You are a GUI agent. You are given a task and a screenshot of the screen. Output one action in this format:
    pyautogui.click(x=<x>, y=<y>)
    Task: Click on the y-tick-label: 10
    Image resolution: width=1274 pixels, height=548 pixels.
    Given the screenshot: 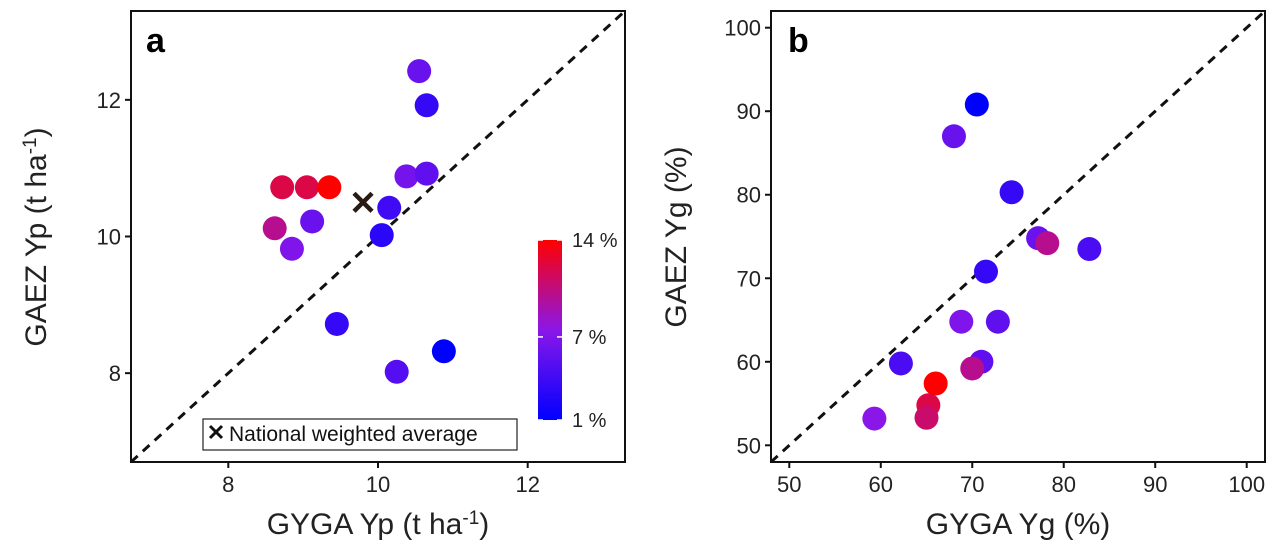 What is the action you would take?
    pyautogui.click(x=109, y=237)
    